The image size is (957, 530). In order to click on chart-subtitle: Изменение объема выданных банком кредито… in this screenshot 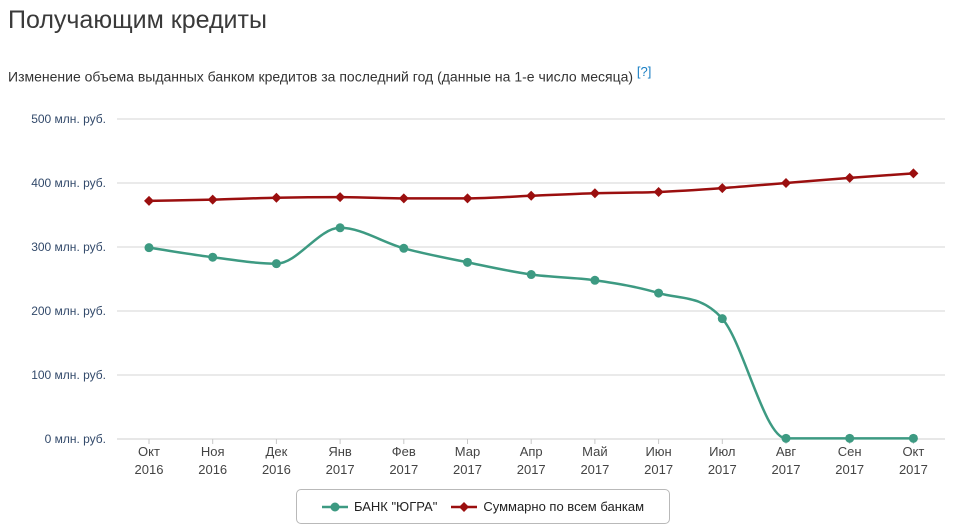, I will do `click(329, 74)`.